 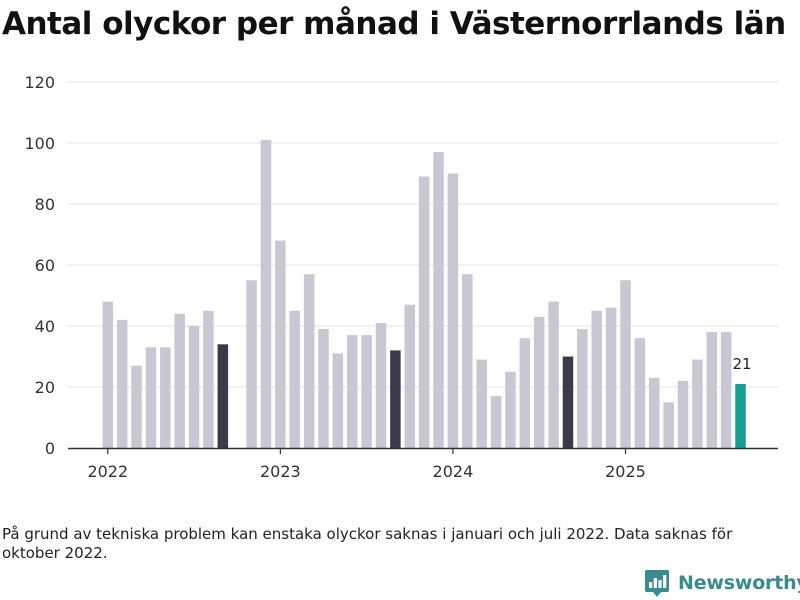 What do you see at coordinates (50, 448) in the screenshot?
I see `y-tick-label: 0` at bounding box center [50, 448].